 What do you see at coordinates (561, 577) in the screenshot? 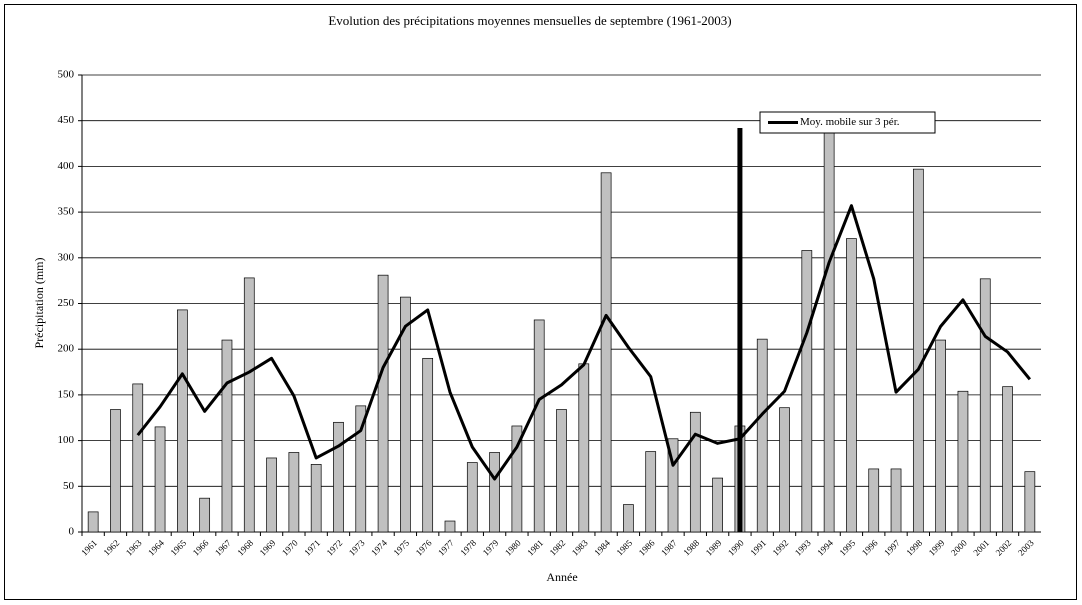
I see `x-axis-label: Année` at bounding box center [561, 577].